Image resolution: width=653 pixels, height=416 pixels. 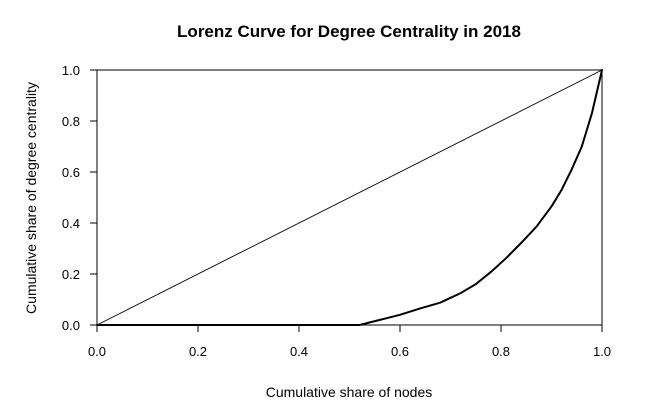 What do you see at coordinates (71, 274) in the screenshot?
I see `y-tick-label: 0.2` at bounding box center [71, 274].